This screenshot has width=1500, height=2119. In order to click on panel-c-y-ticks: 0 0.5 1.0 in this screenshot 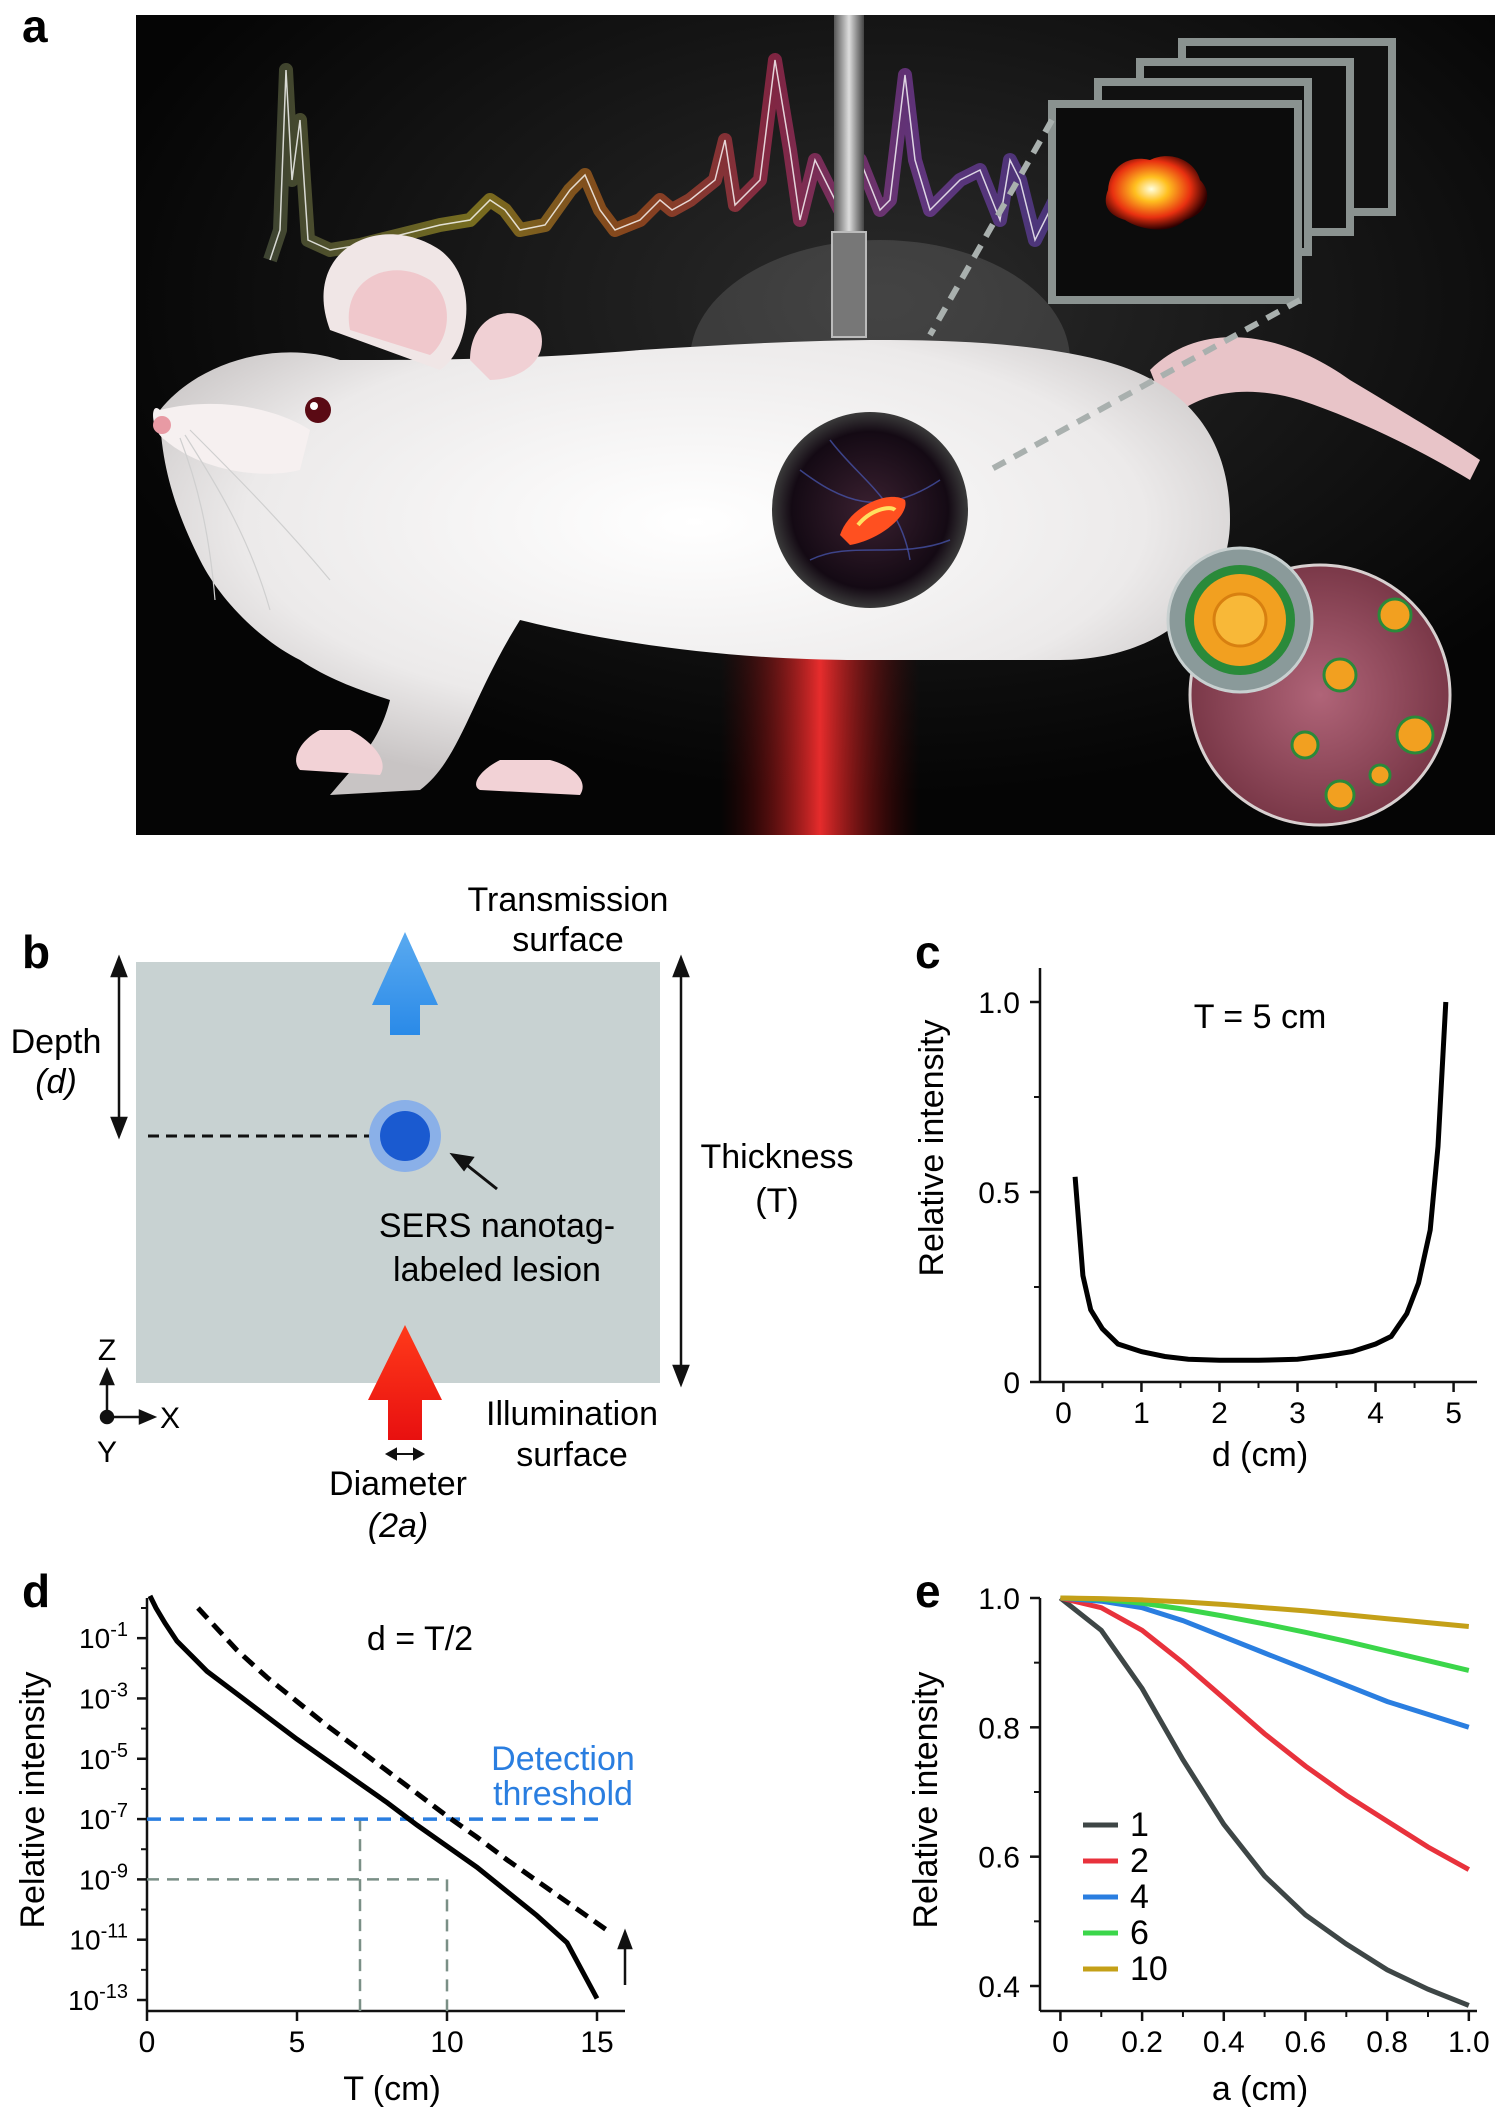, I will do `click(1009, 1193)`.